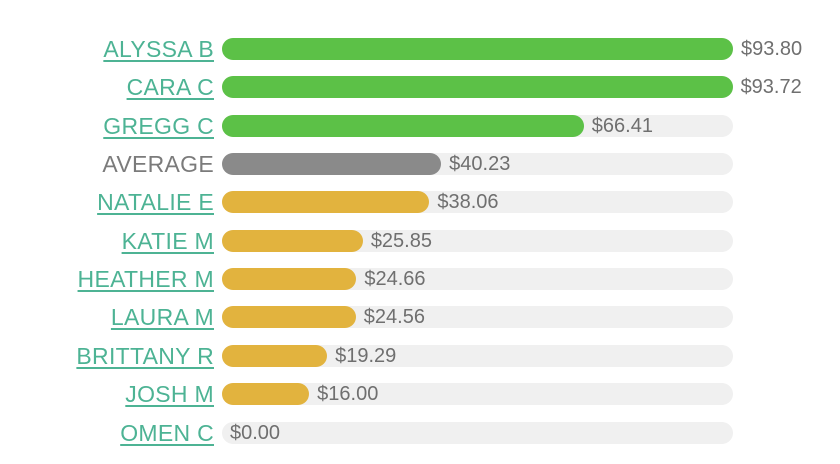  I want to click on bar-row: NATALIE E $38.06, so click(420, 202).